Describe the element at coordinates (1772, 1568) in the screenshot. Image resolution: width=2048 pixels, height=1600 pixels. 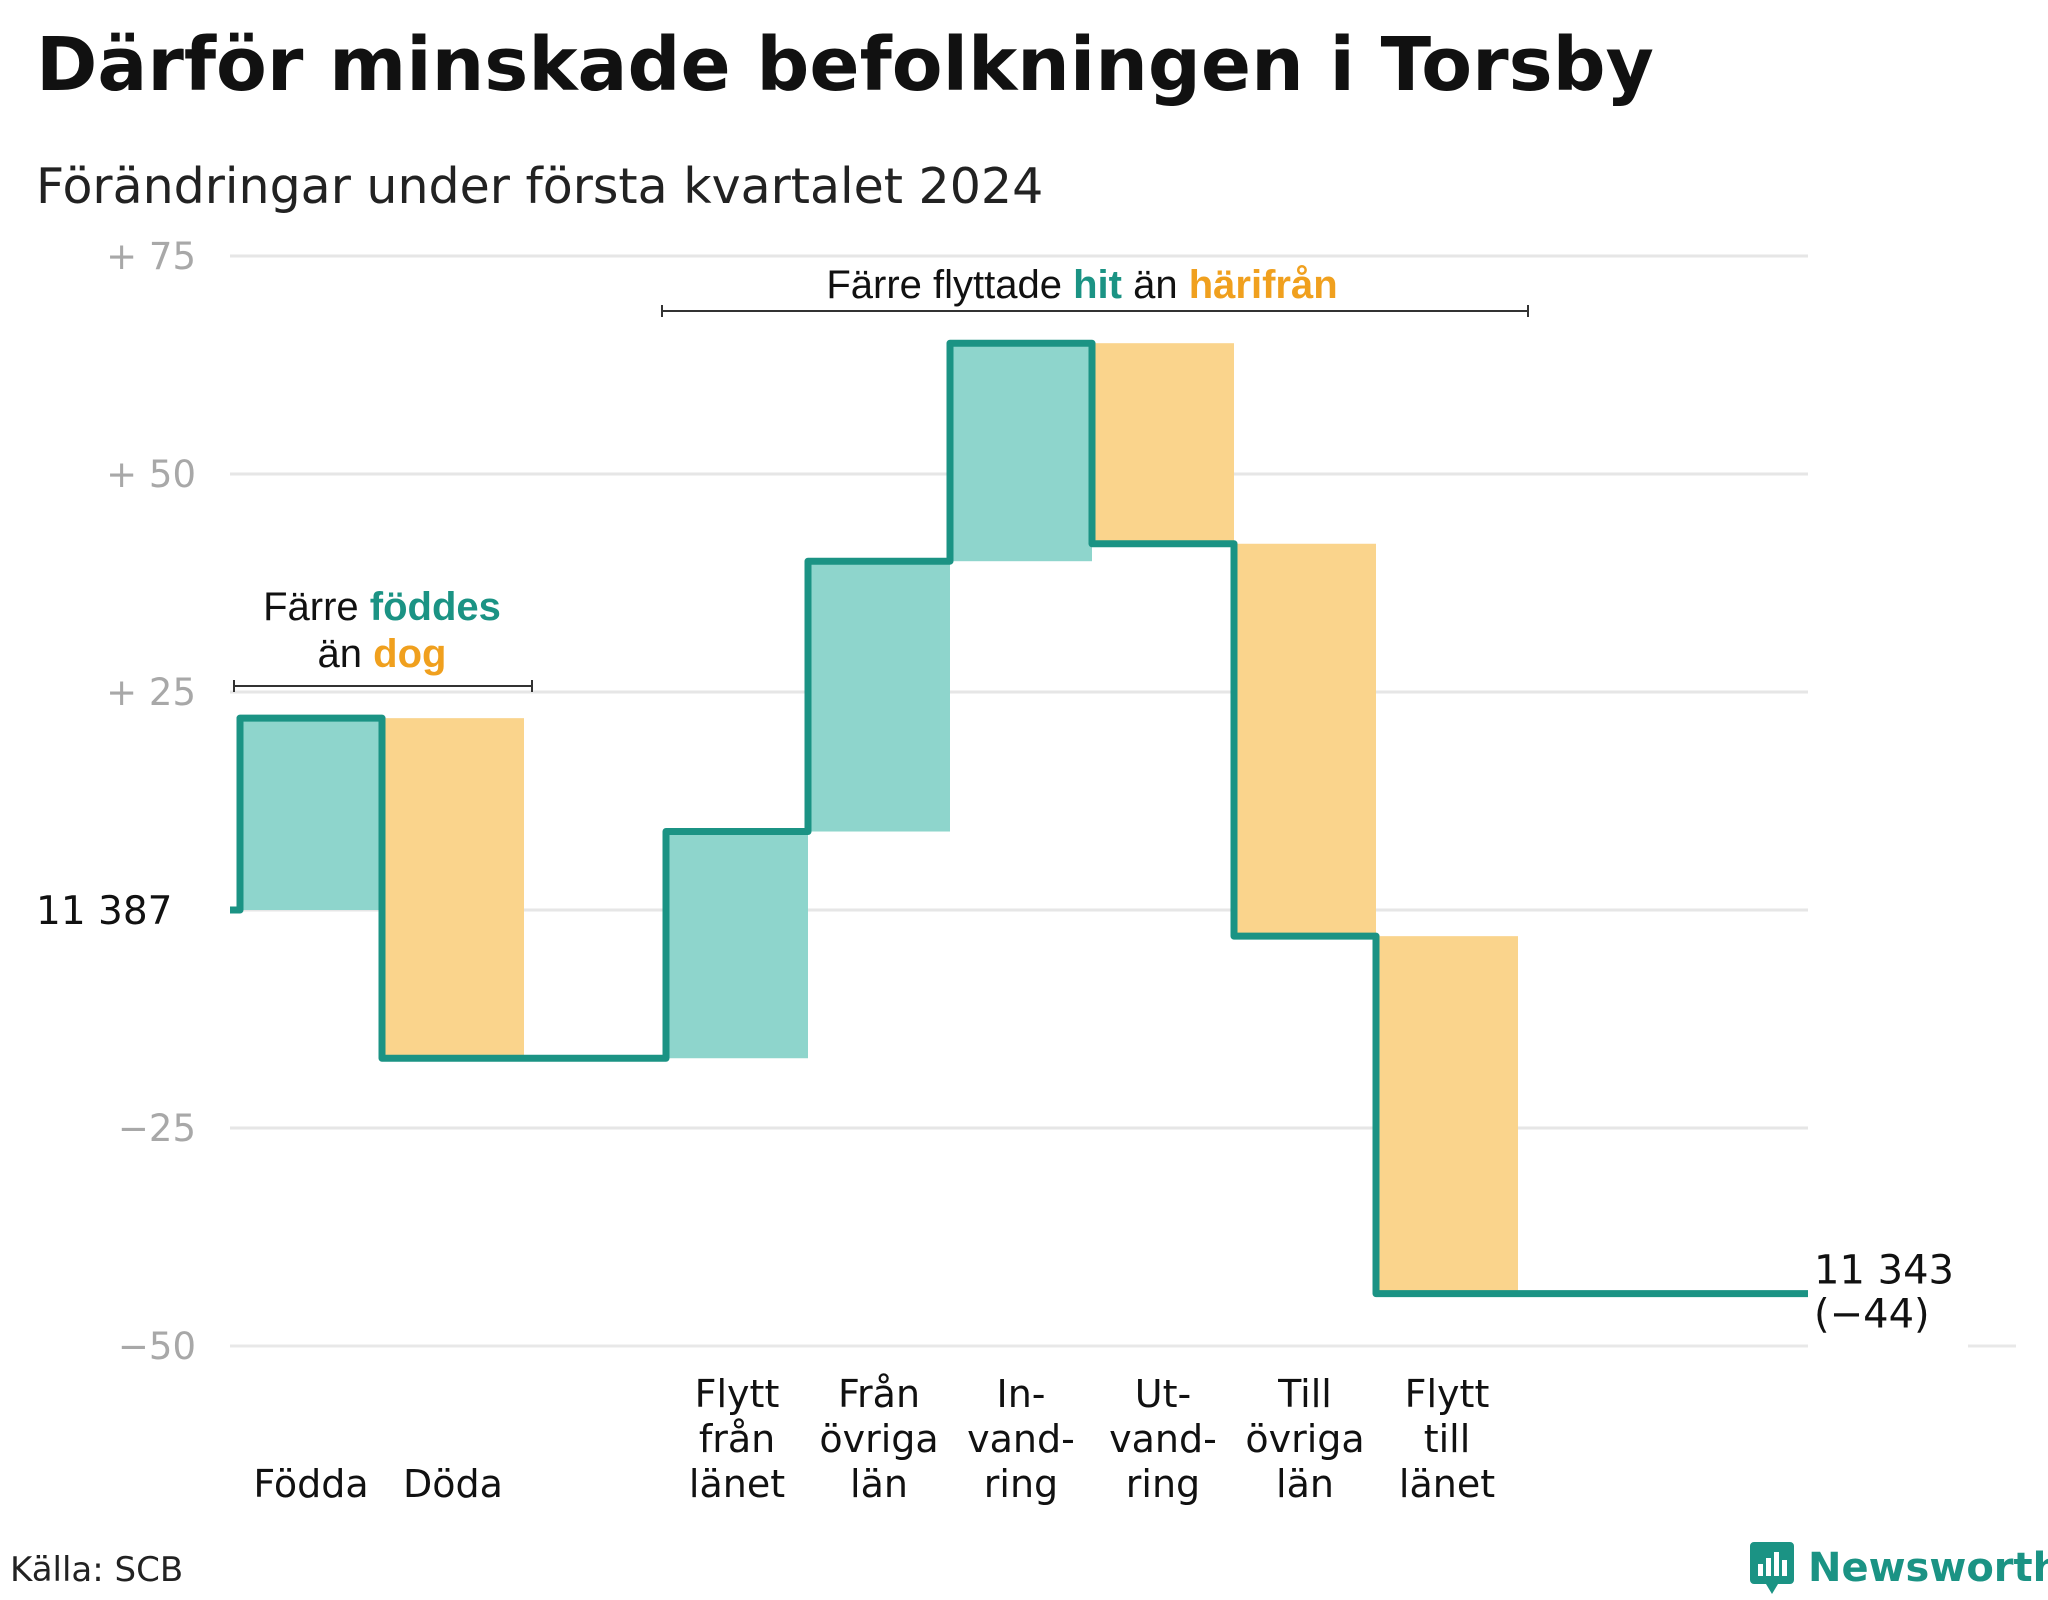
I see `newsworthy-logo-icon` at that location.